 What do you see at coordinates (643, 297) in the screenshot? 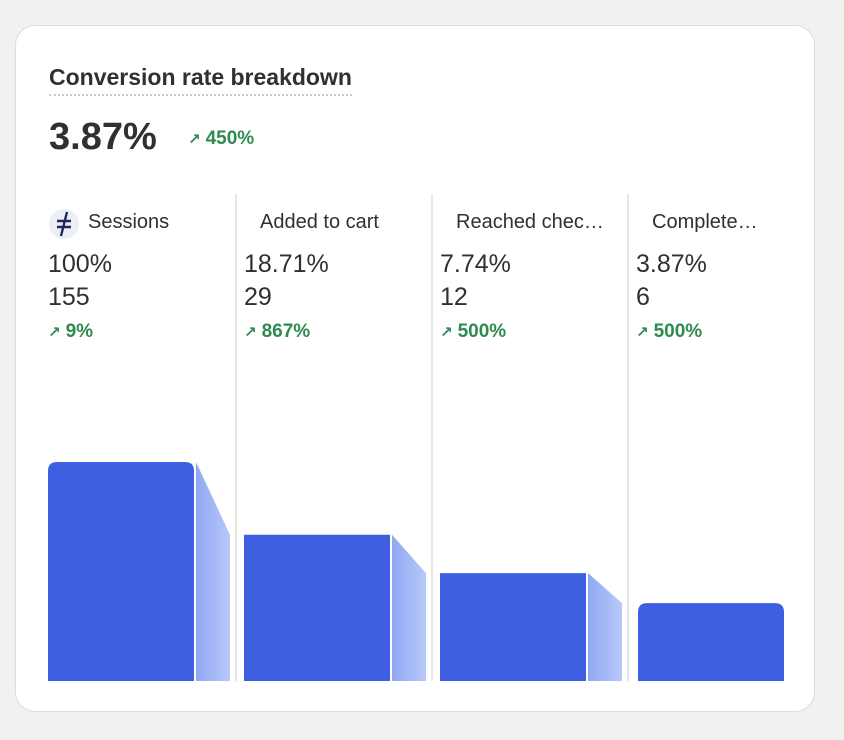
I see `stage-count: 6` at bounding box center [643, 297].